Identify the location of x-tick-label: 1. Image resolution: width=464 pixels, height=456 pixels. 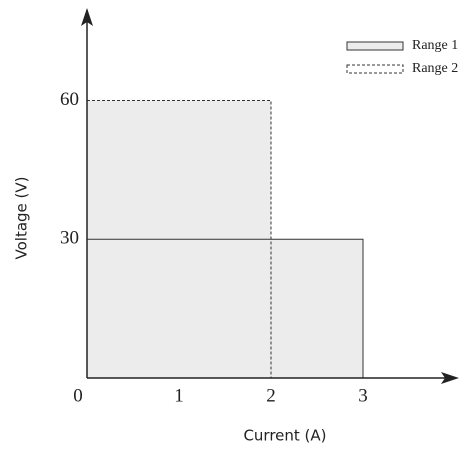
(179, 395).